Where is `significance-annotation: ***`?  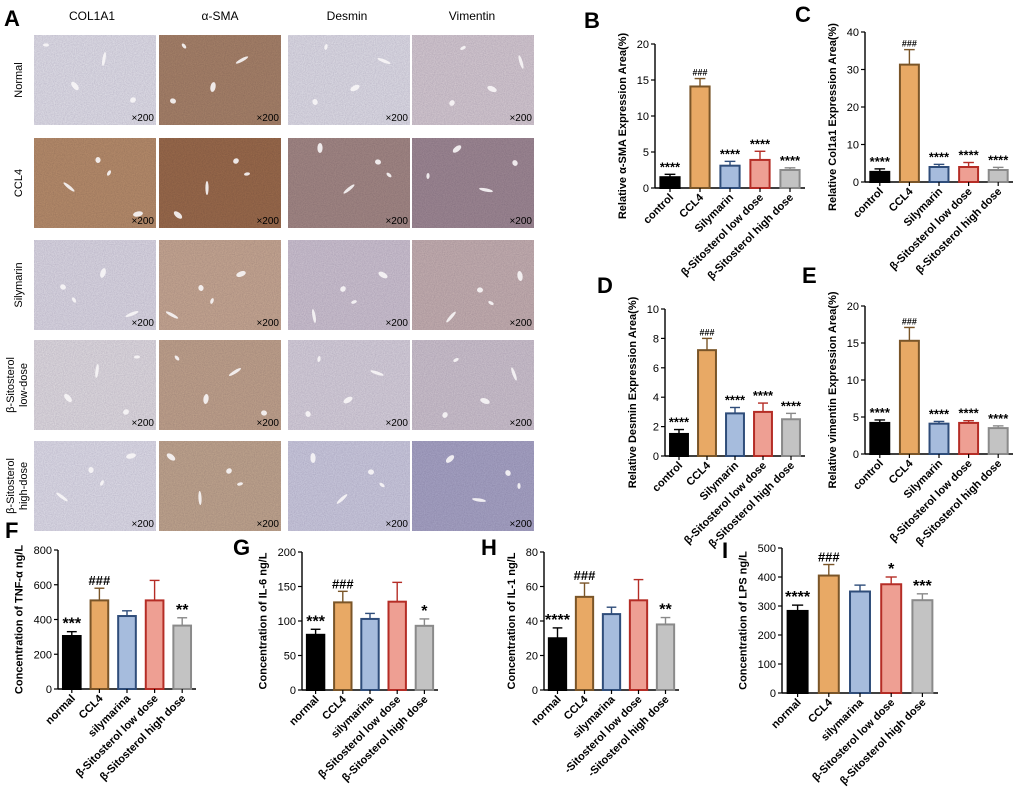
significance-annotation: *** is located at coordinates (315, 621).